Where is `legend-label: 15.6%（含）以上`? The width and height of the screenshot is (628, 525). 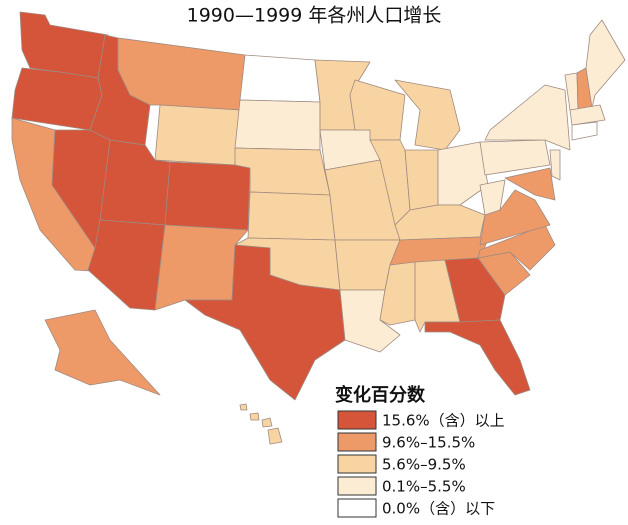 legend-label: 15.6%（含）以上 is located at coordinates (443, 421).